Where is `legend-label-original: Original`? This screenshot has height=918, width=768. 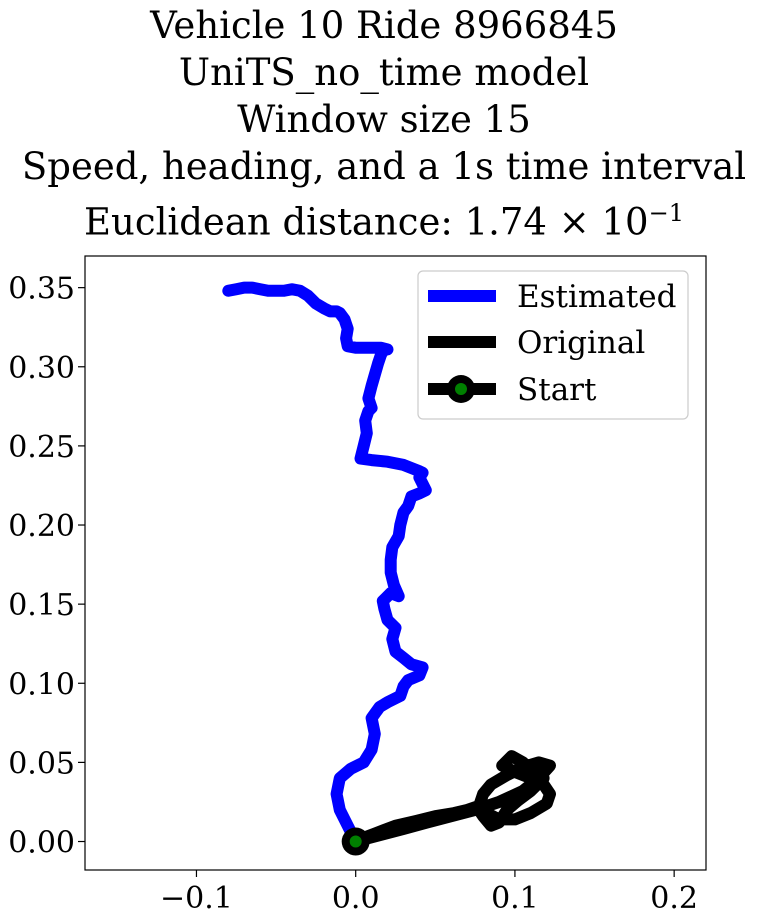 legend-label-original: Original is located at coordinates (581, 343).